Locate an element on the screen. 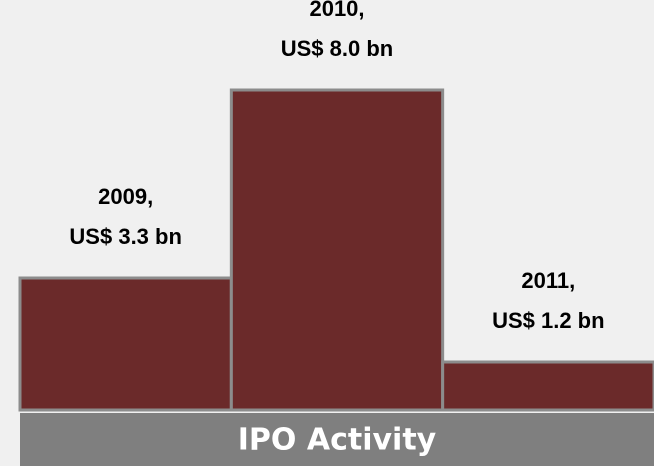 Image resolution: width=654 pixels, height=466 pixels. chart-title: IPO Activity is located at coordinates (337, 440).